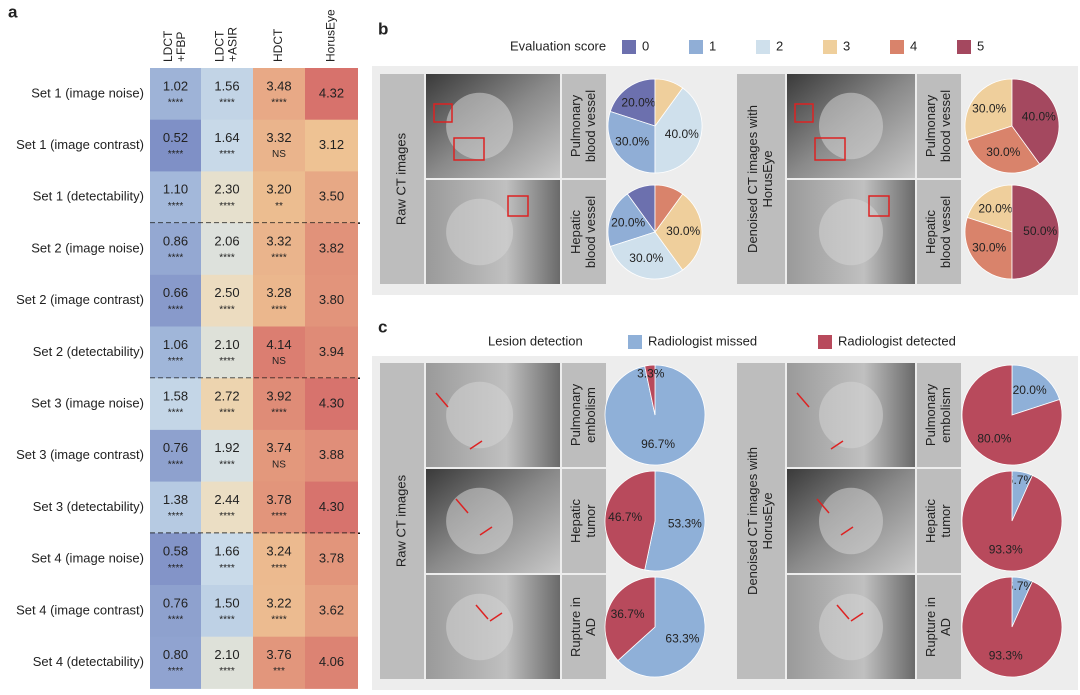 The height and width of the screenshot is (695, 1080). What do you see at coordinates (88, 661) in the screenshot?
I see `row-label: Set 4 (detectability)` at bounding box center [88, 661].